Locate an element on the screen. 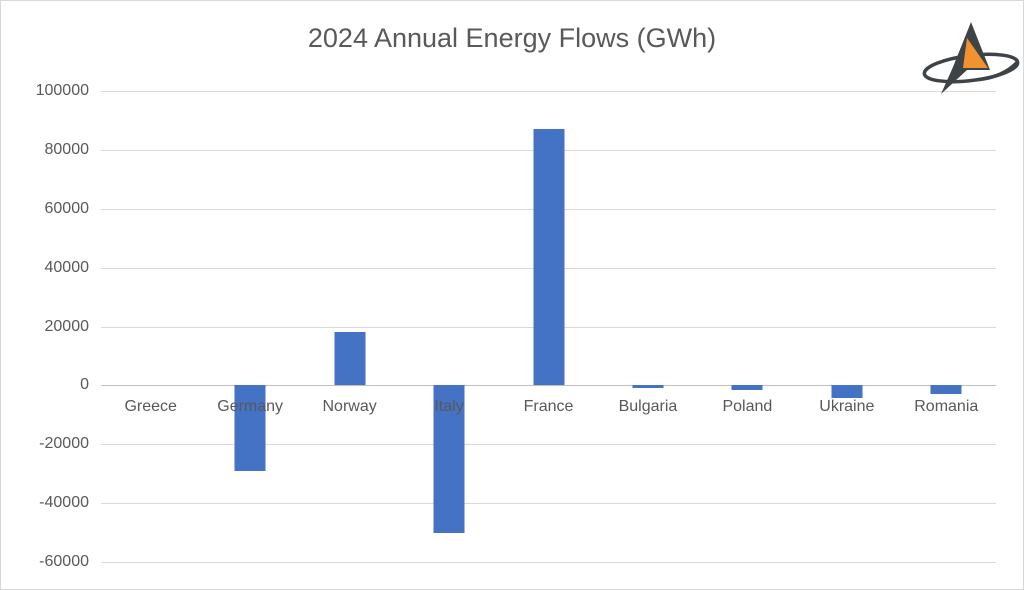 This screenshot has height=590, width=1024. y-tick-label: -20000 is located at coordinates (64, 444).